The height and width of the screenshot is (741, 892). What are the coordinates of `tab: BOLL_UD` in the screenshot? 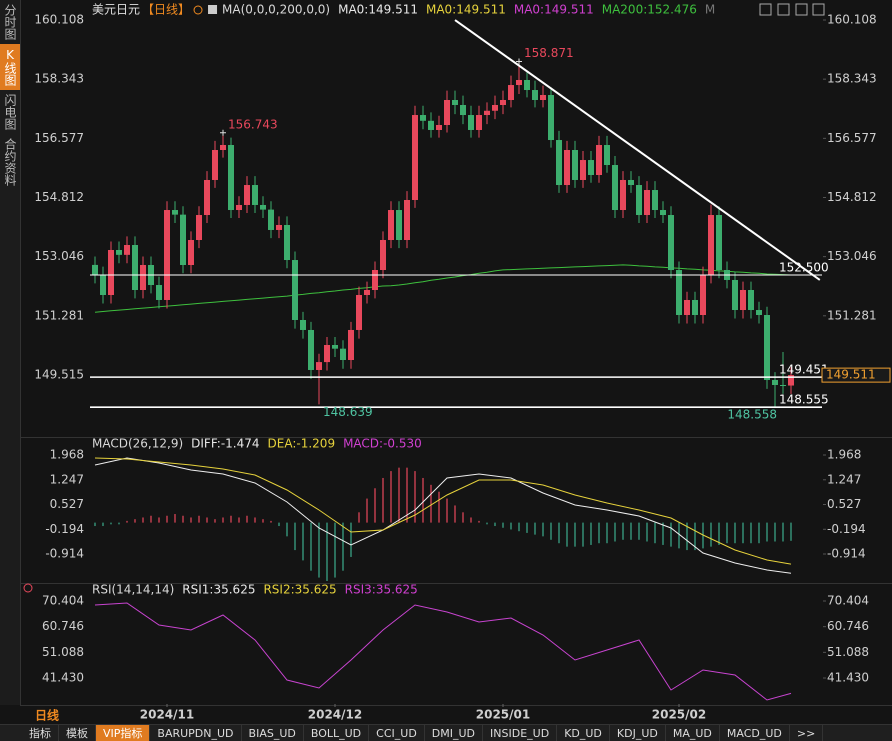 It's located at (337, 733).